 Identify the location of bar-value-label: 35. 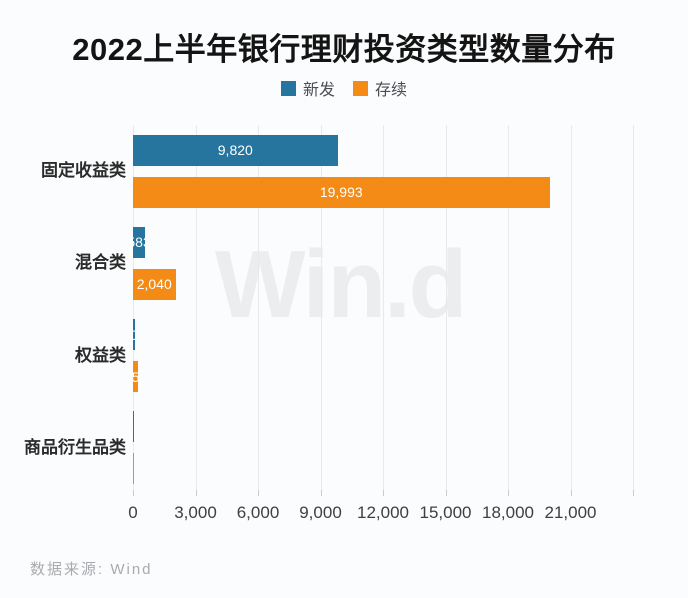
(133, 469).